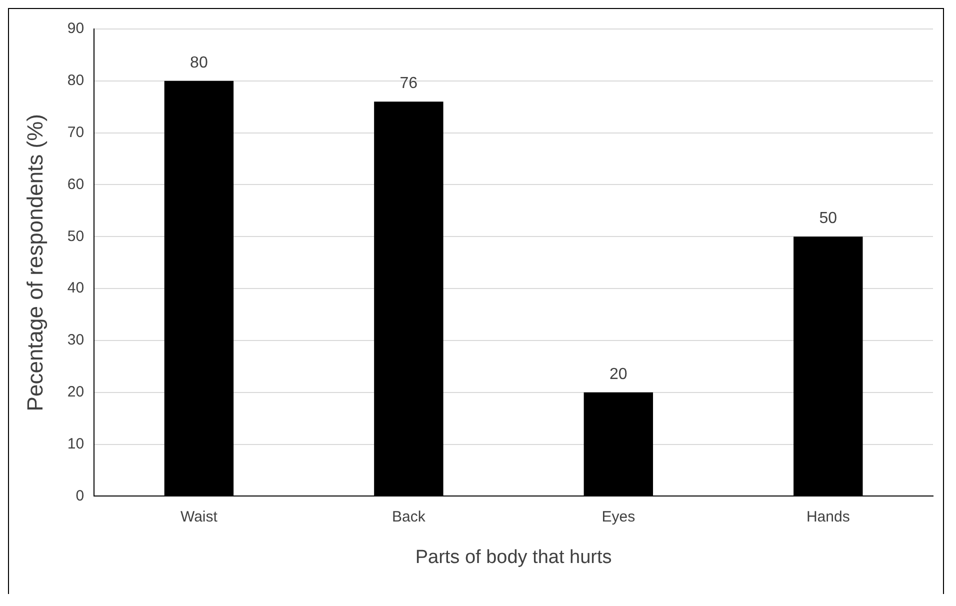  What do you see at coordinates (75, 184) in the screenshot?
I see `y-tick-label: 60` at bounding box center [75, 184].